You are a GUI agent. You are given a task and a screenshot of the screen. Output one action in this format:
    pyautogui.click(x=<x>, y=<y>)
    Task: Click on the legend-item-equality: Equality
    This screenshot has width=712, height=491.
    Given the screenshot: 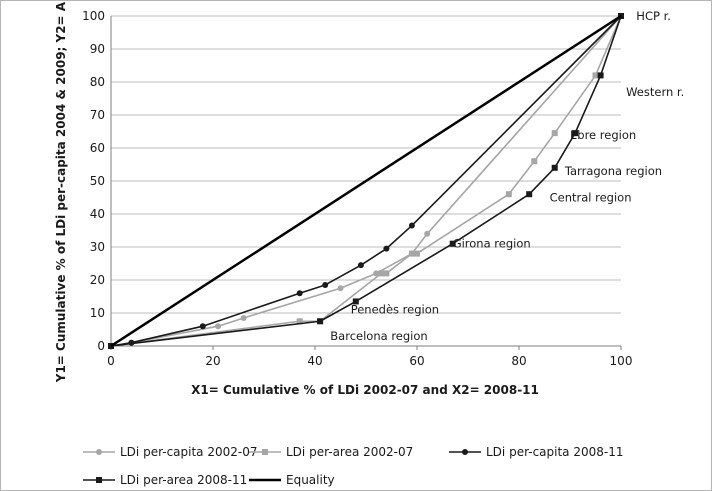 What is the action you would take?
    pyautogui.click(x=292, y=480)
    